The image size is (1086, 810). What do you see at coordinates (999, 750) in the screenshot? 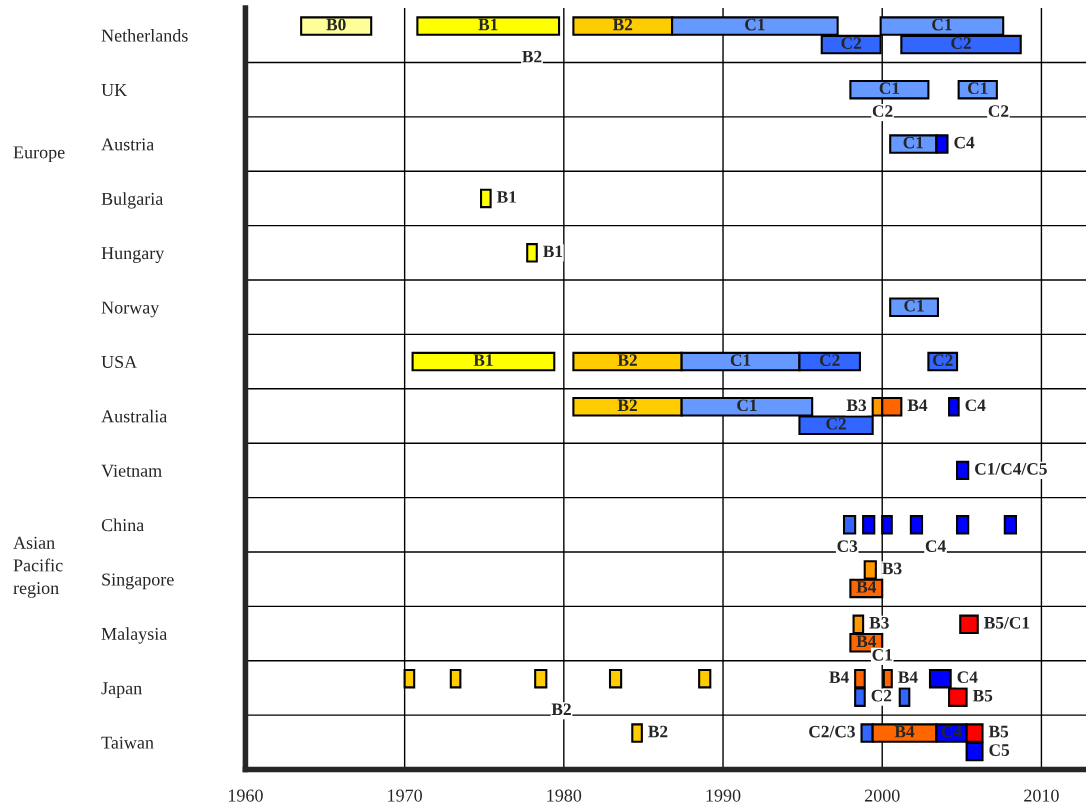
I see `data-label: C5` at bounding box center [999, 750].